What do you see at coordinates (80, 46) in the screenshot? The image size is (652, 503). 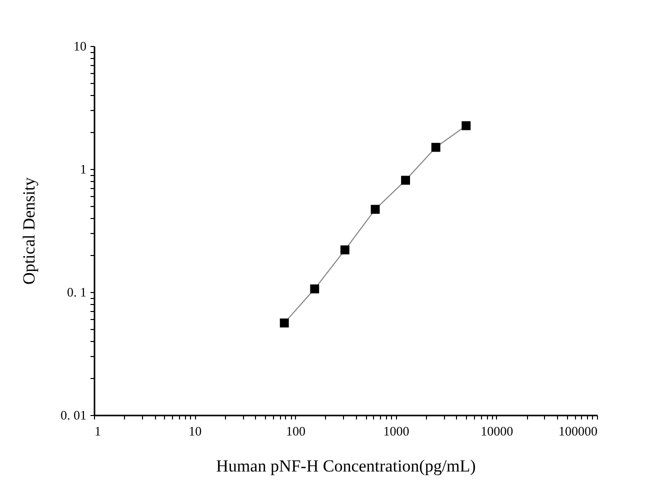 I see `y-tick-label: 10` at bounding box center [80, 46].